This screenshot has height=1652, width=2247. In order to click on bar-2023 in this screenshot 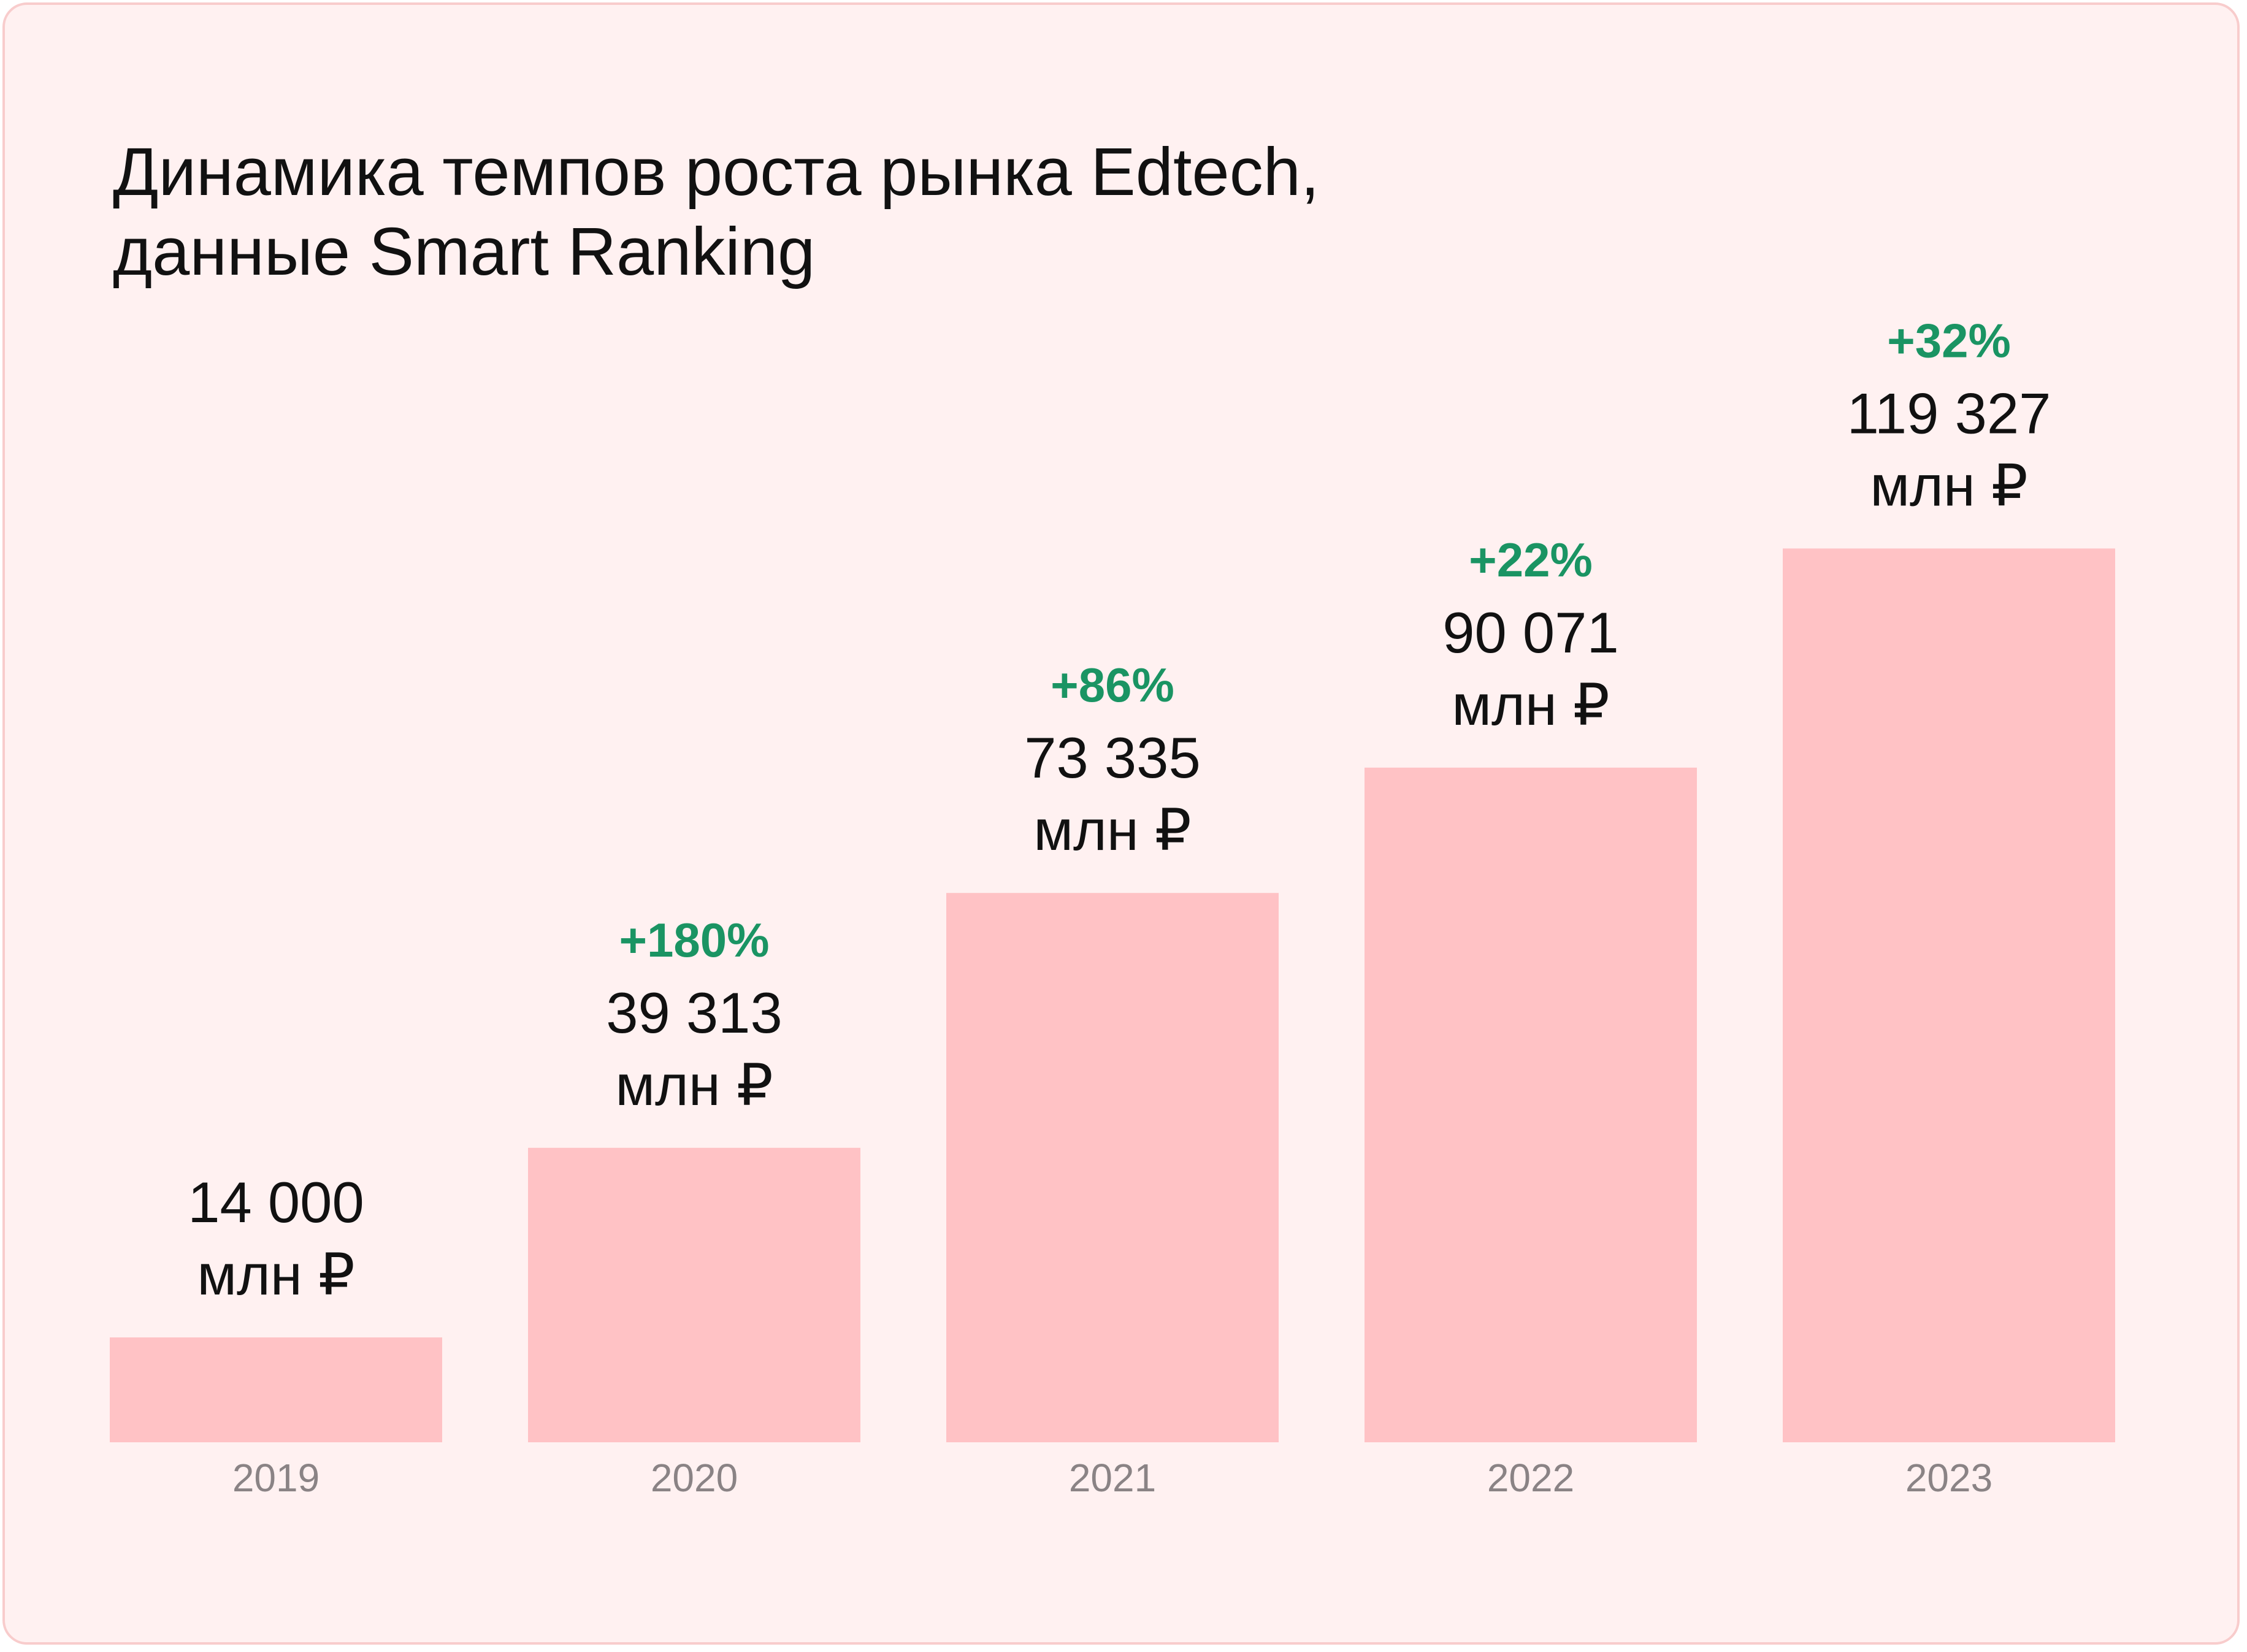, I will do `click(1949, 996)`.